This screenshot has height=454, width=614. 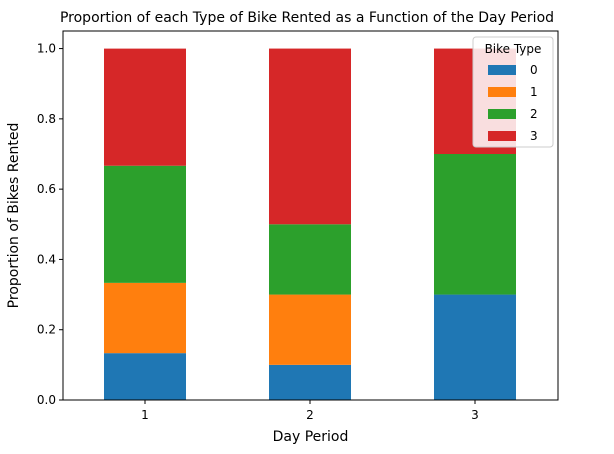 I want to click on legend-label-3: 3, so click(x=534, y=136).